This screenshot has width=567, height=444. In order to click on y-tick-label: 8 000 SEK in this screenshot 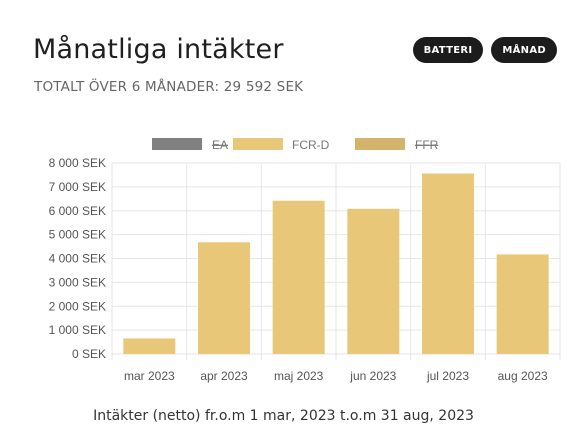, I will do `click(77, 163)`.